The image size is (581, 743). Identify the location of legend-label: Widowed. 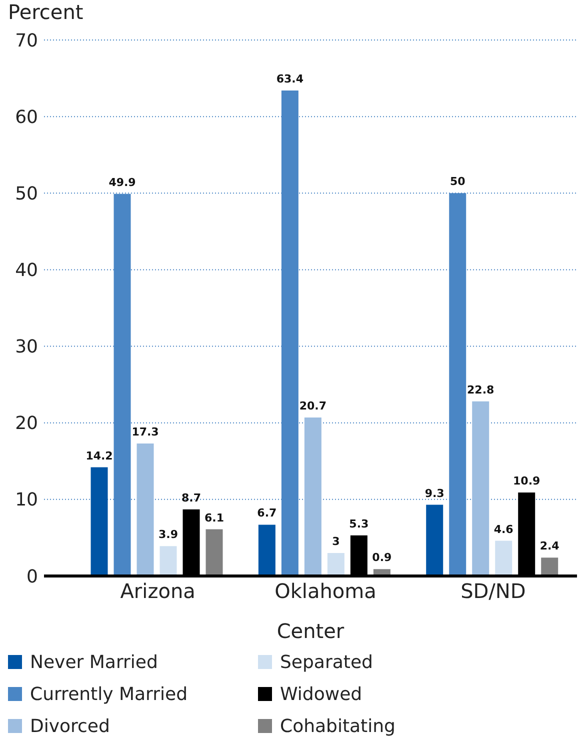
(321, 694).